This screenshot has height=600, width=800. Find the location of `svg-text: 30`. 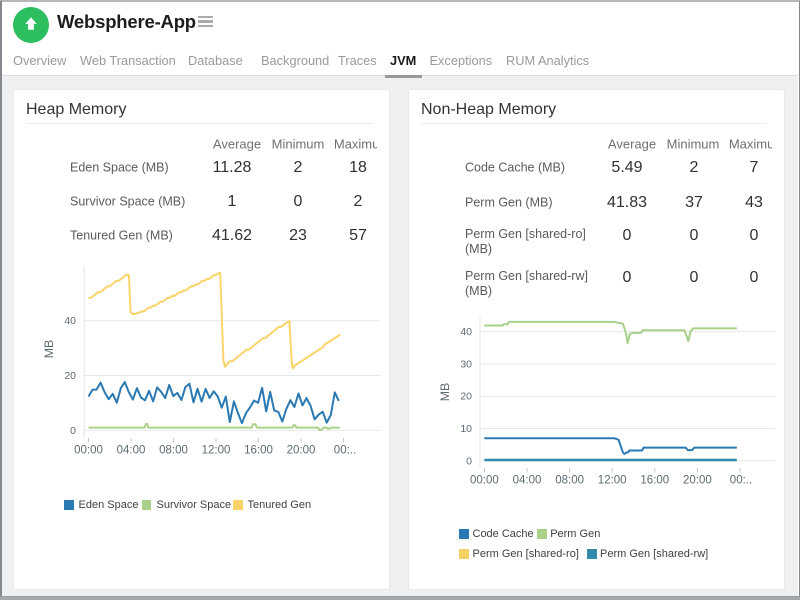

svg-text: 30 is located at coordinates (466, 364).